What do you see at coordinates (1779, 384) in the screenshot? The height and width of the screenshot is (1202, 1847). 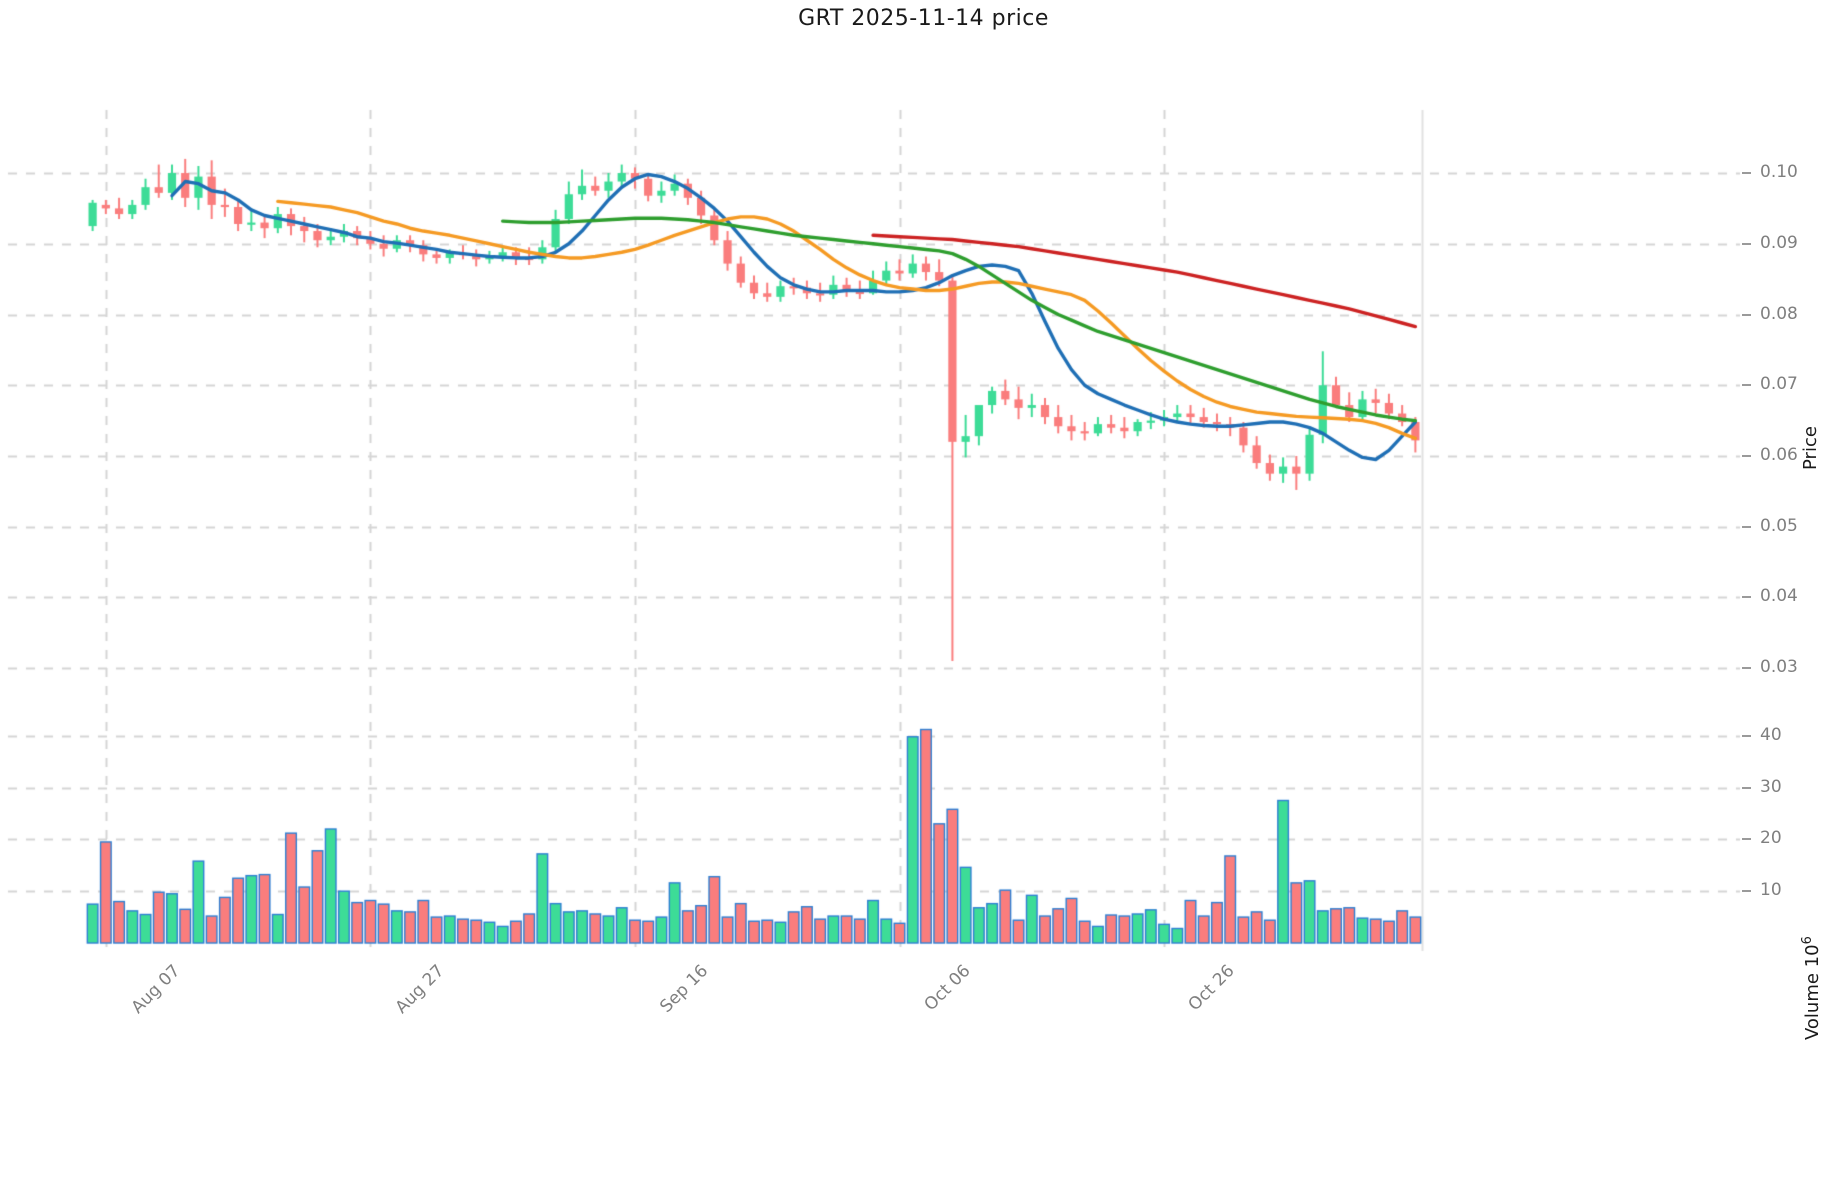 I see `price-tick-label: 0.07` at bounding box center [1779, 384].